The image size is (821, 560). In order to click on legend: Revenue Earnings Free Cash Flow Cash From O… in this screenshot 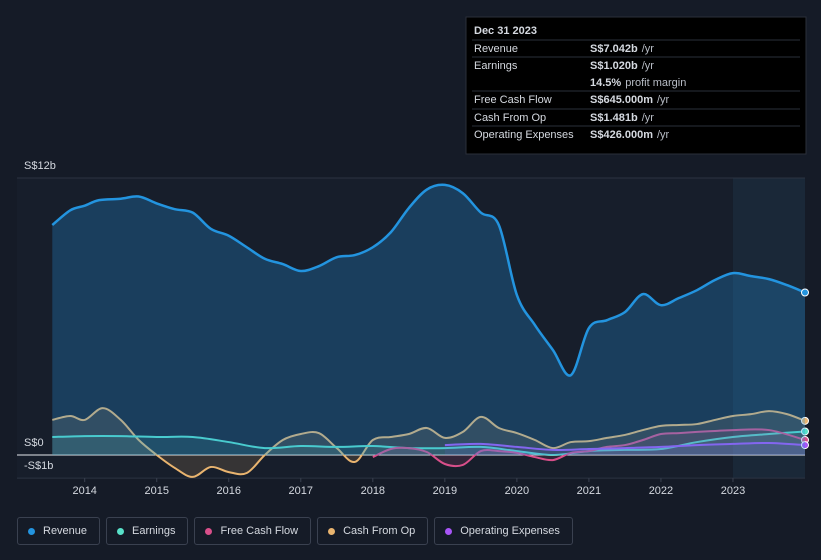, I will do `click(295, 531)`.